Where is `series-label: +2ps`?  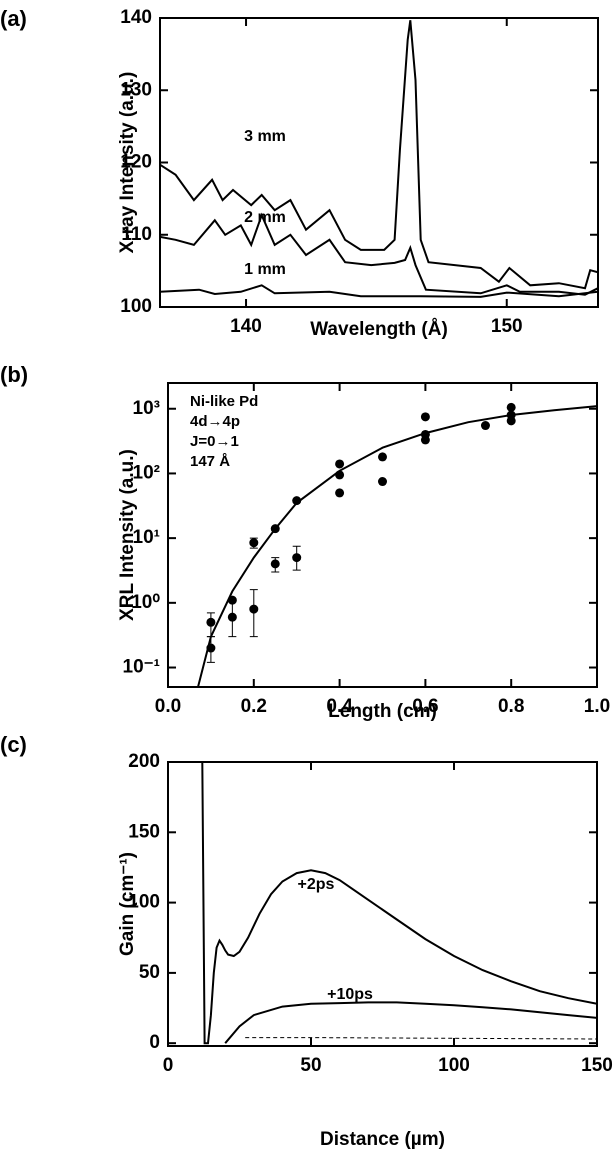 series-label: +2ps is located at coordinates (316, 884).